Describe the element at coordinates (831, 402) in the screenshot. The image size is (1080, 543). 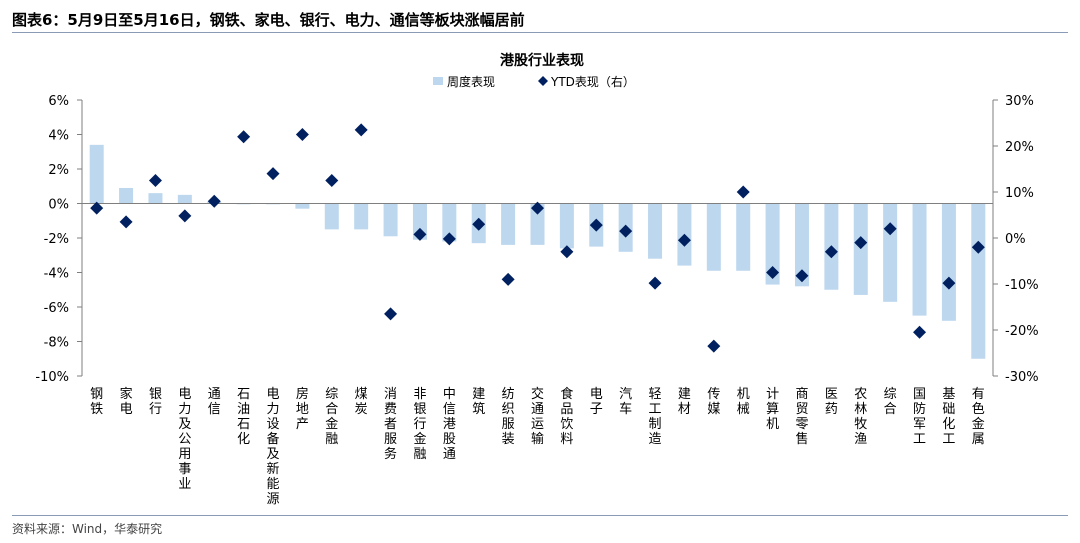
I see `category-label: 医药` at that location.